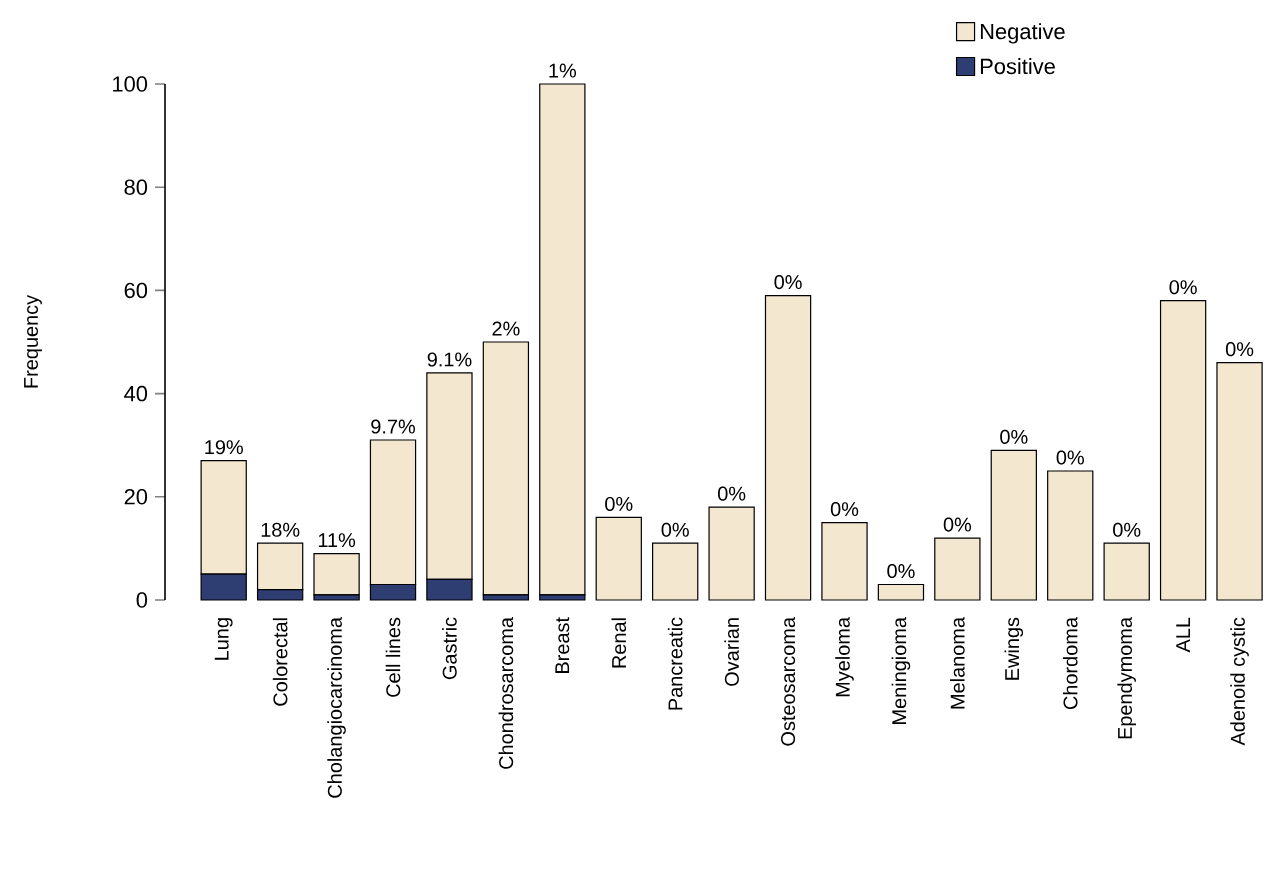 Image resolution: width=1271 pixels, height=892 pixels. What do you see at coordinates (136, 187) in the screenshot?
I see `y-tick-label: 80` at bounding box center [136, 187].